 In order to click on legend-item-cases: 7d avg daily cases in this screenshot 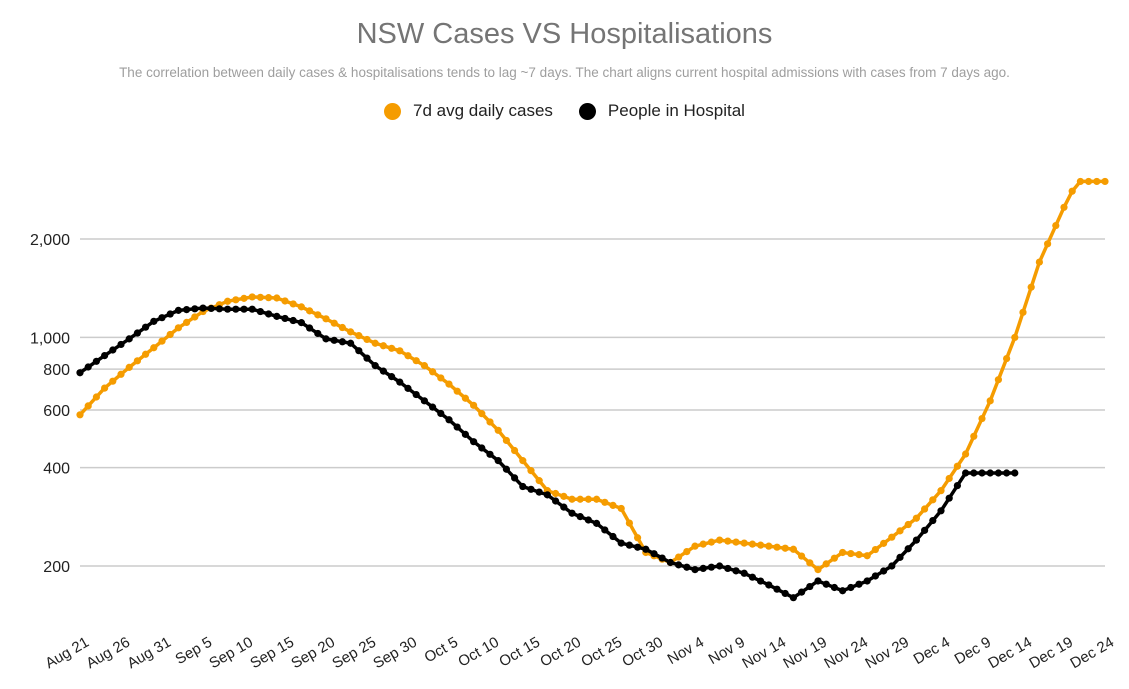, I will do `click(468, 111)`.